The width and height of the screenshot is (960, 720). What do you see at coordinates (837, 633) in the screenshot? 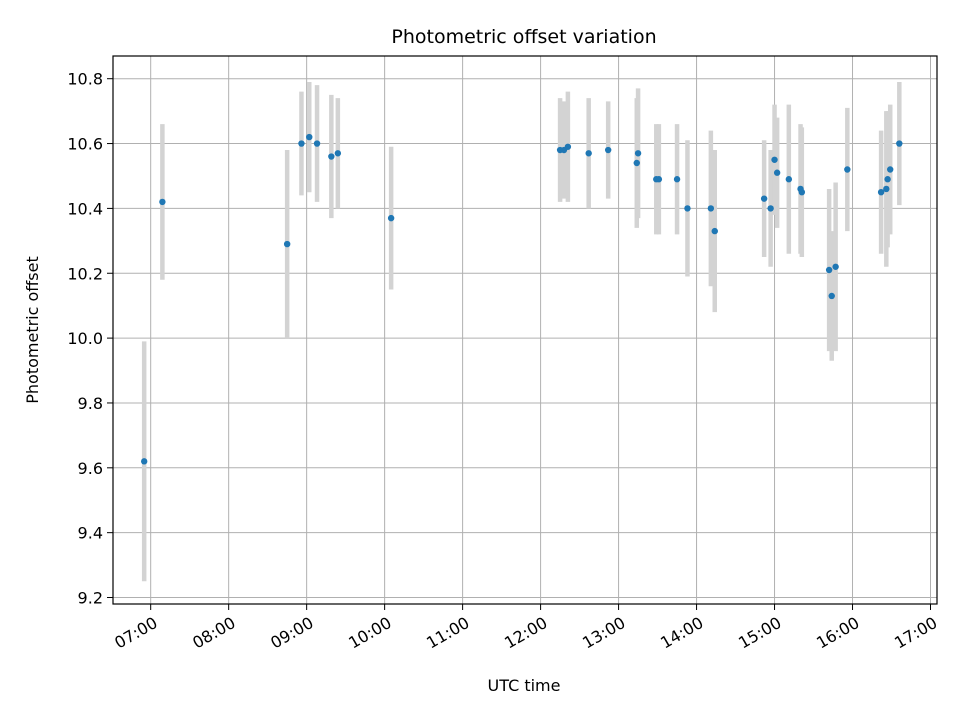
I see `x-tick-label: 16:00` at bounding box center [837, 633].